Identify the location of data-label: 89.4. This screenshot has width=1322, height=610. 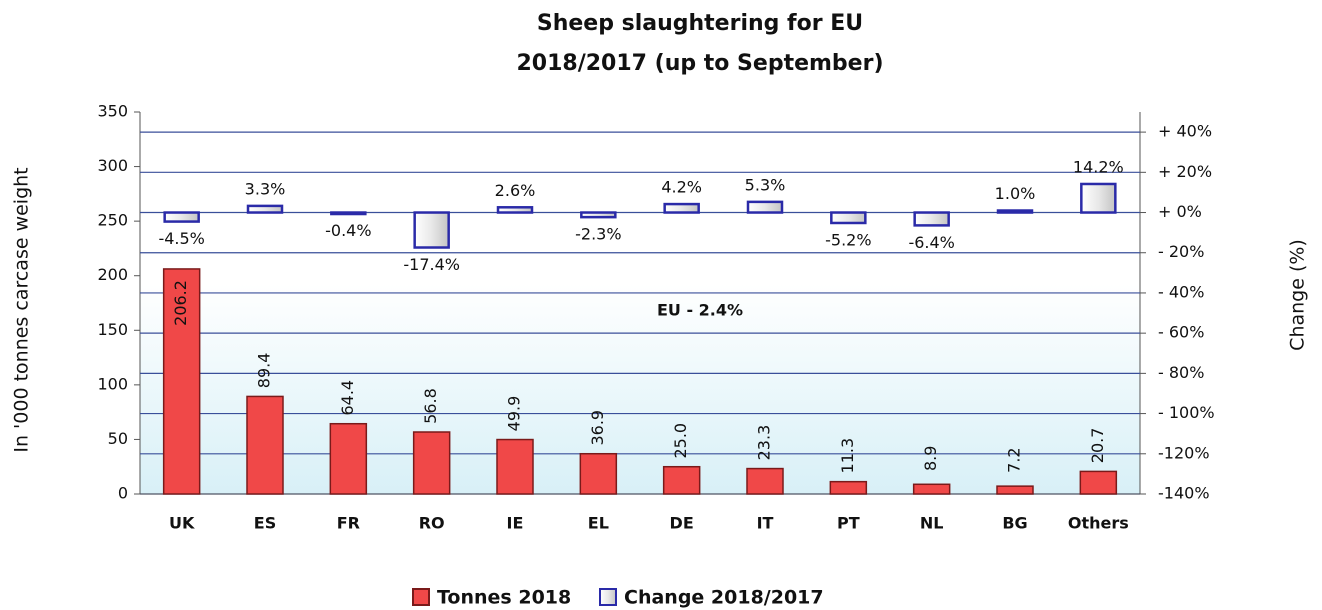
(264, 371).